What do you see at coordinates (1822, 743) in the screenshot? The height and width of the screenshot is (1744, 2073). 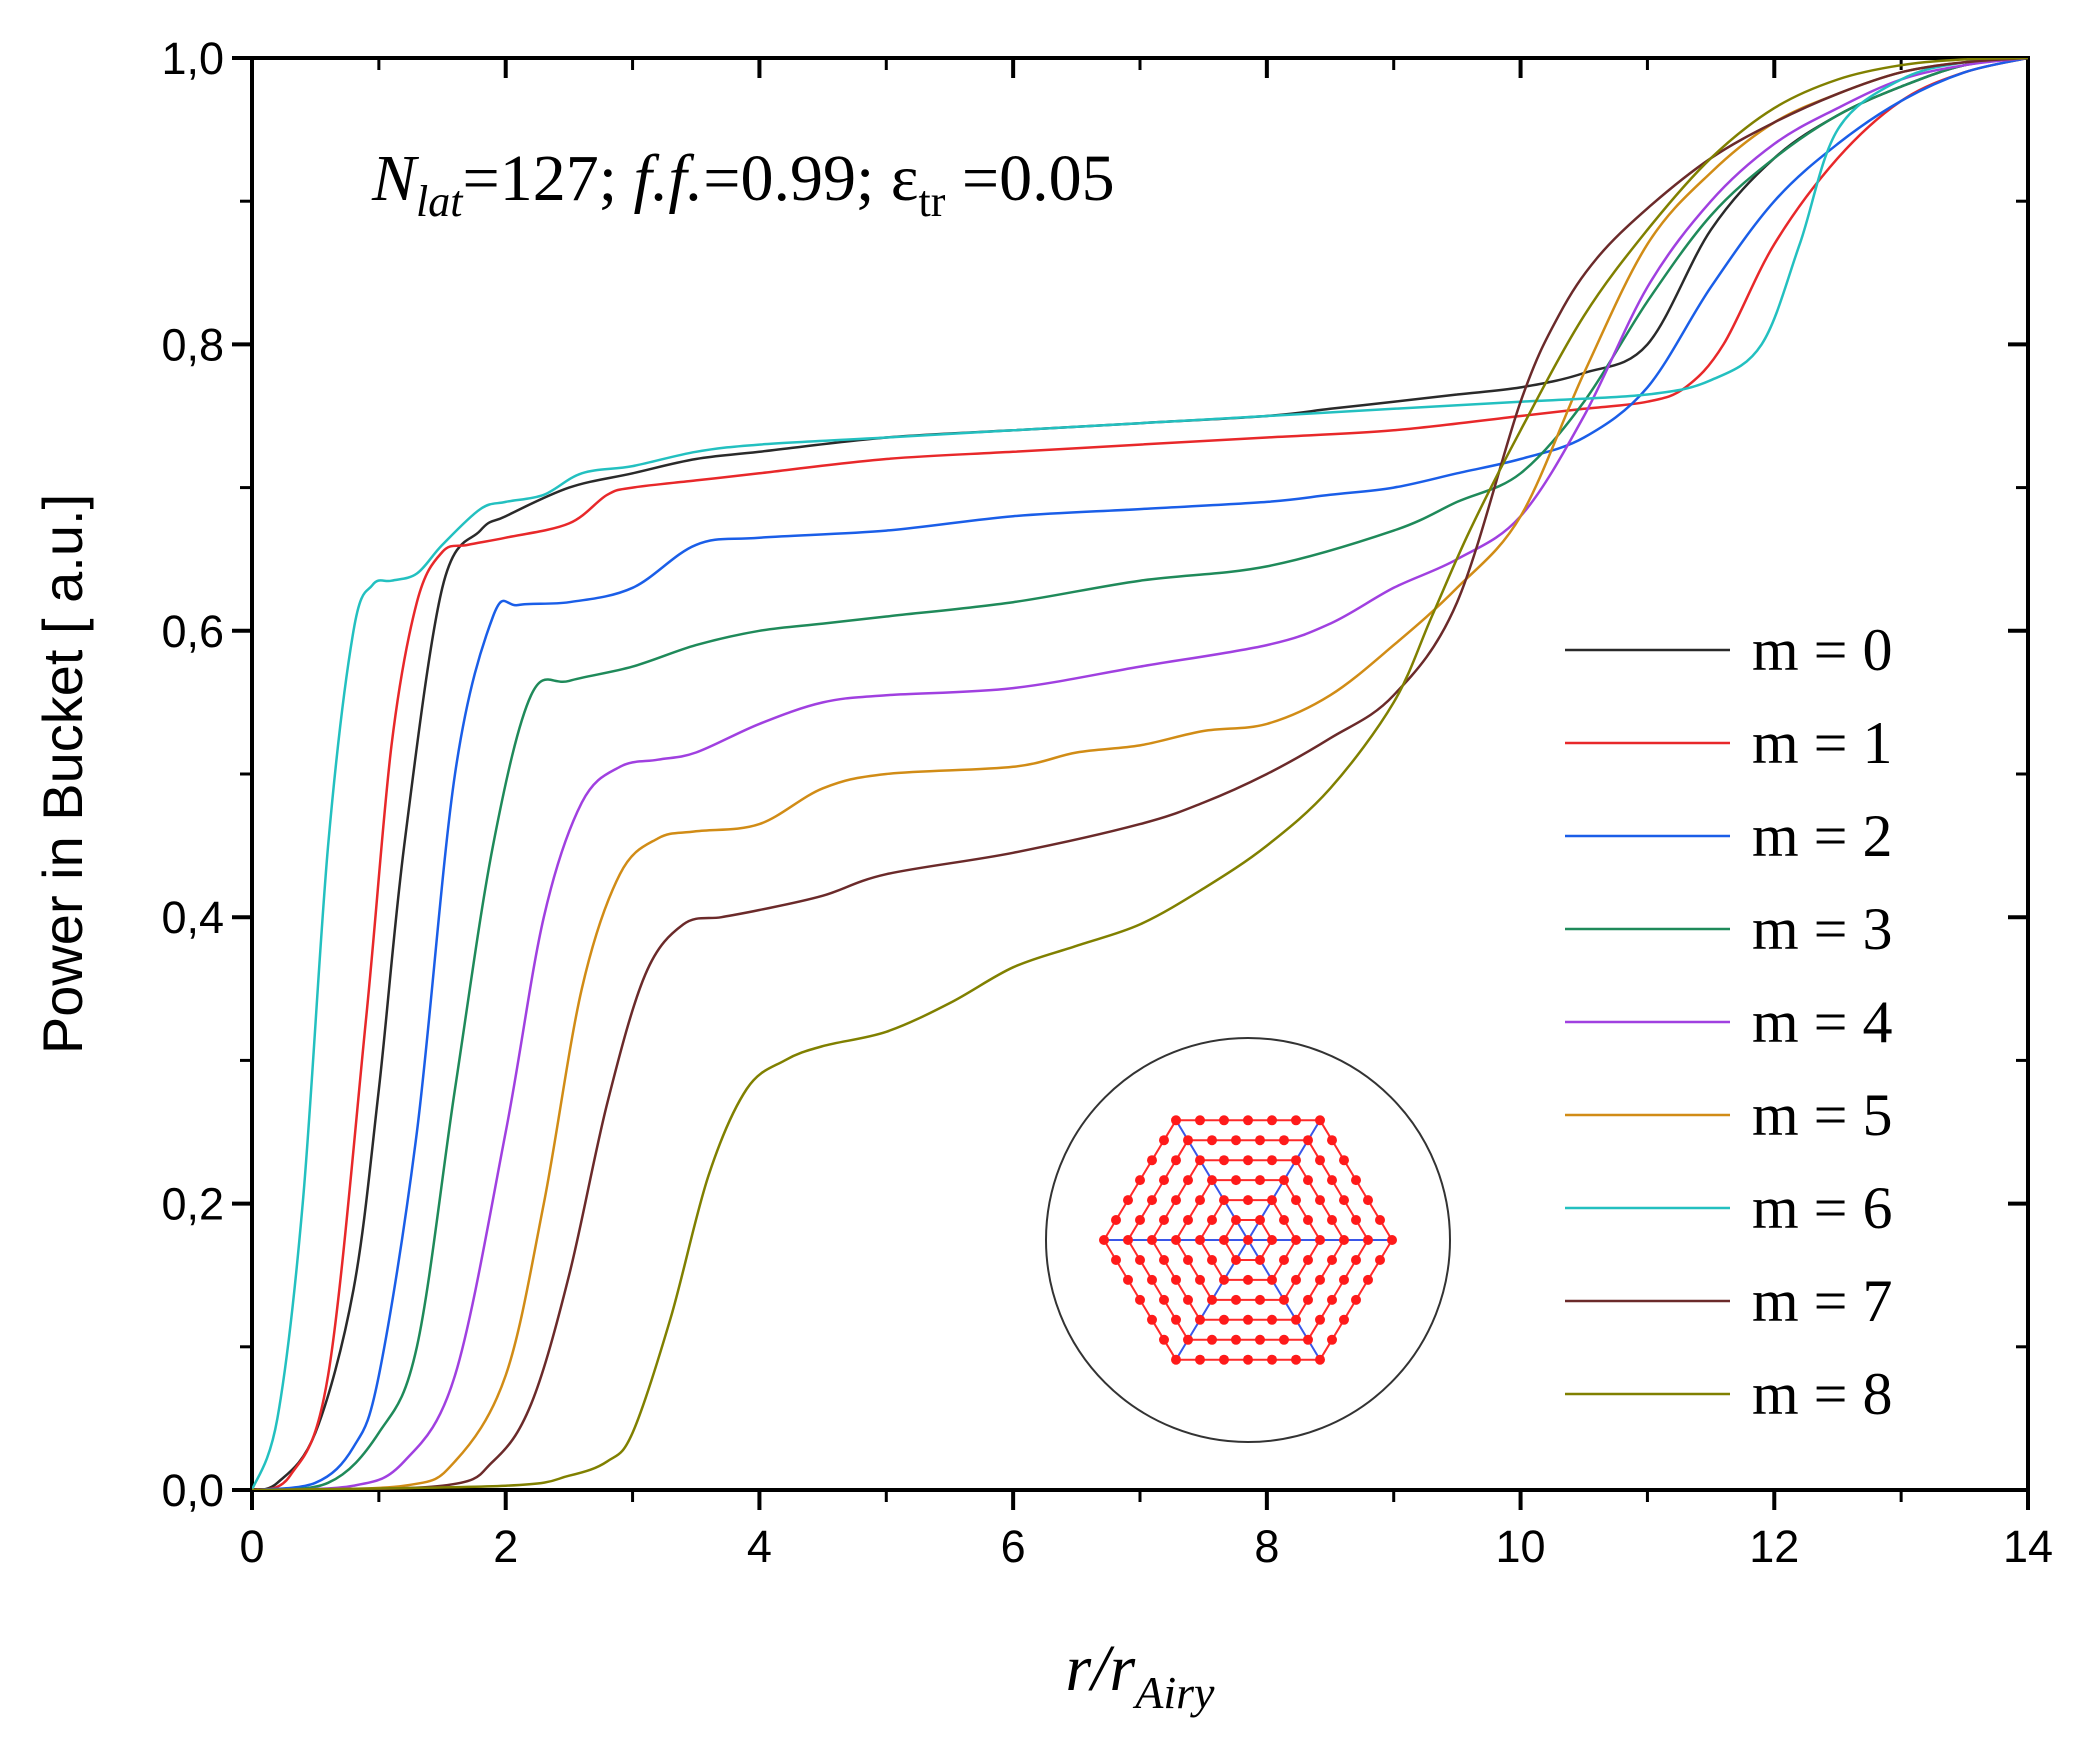 I see `legend-label-m1: m = 1` at bounding box center [1822, 743].